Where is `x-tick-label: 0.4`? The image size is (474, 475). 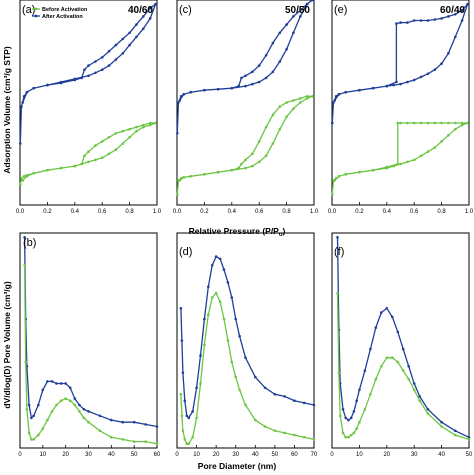 x-tick-label: 0.4 is located at coordinates (232, 212).